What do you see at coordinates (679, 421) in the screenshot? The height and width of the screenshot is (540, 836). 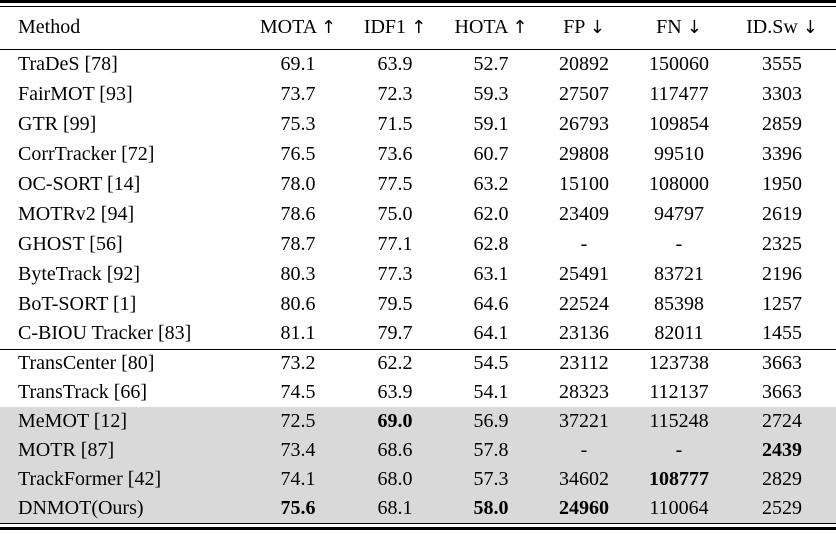 I see `metric-cell: 115248` at bounding box center [679, 421].